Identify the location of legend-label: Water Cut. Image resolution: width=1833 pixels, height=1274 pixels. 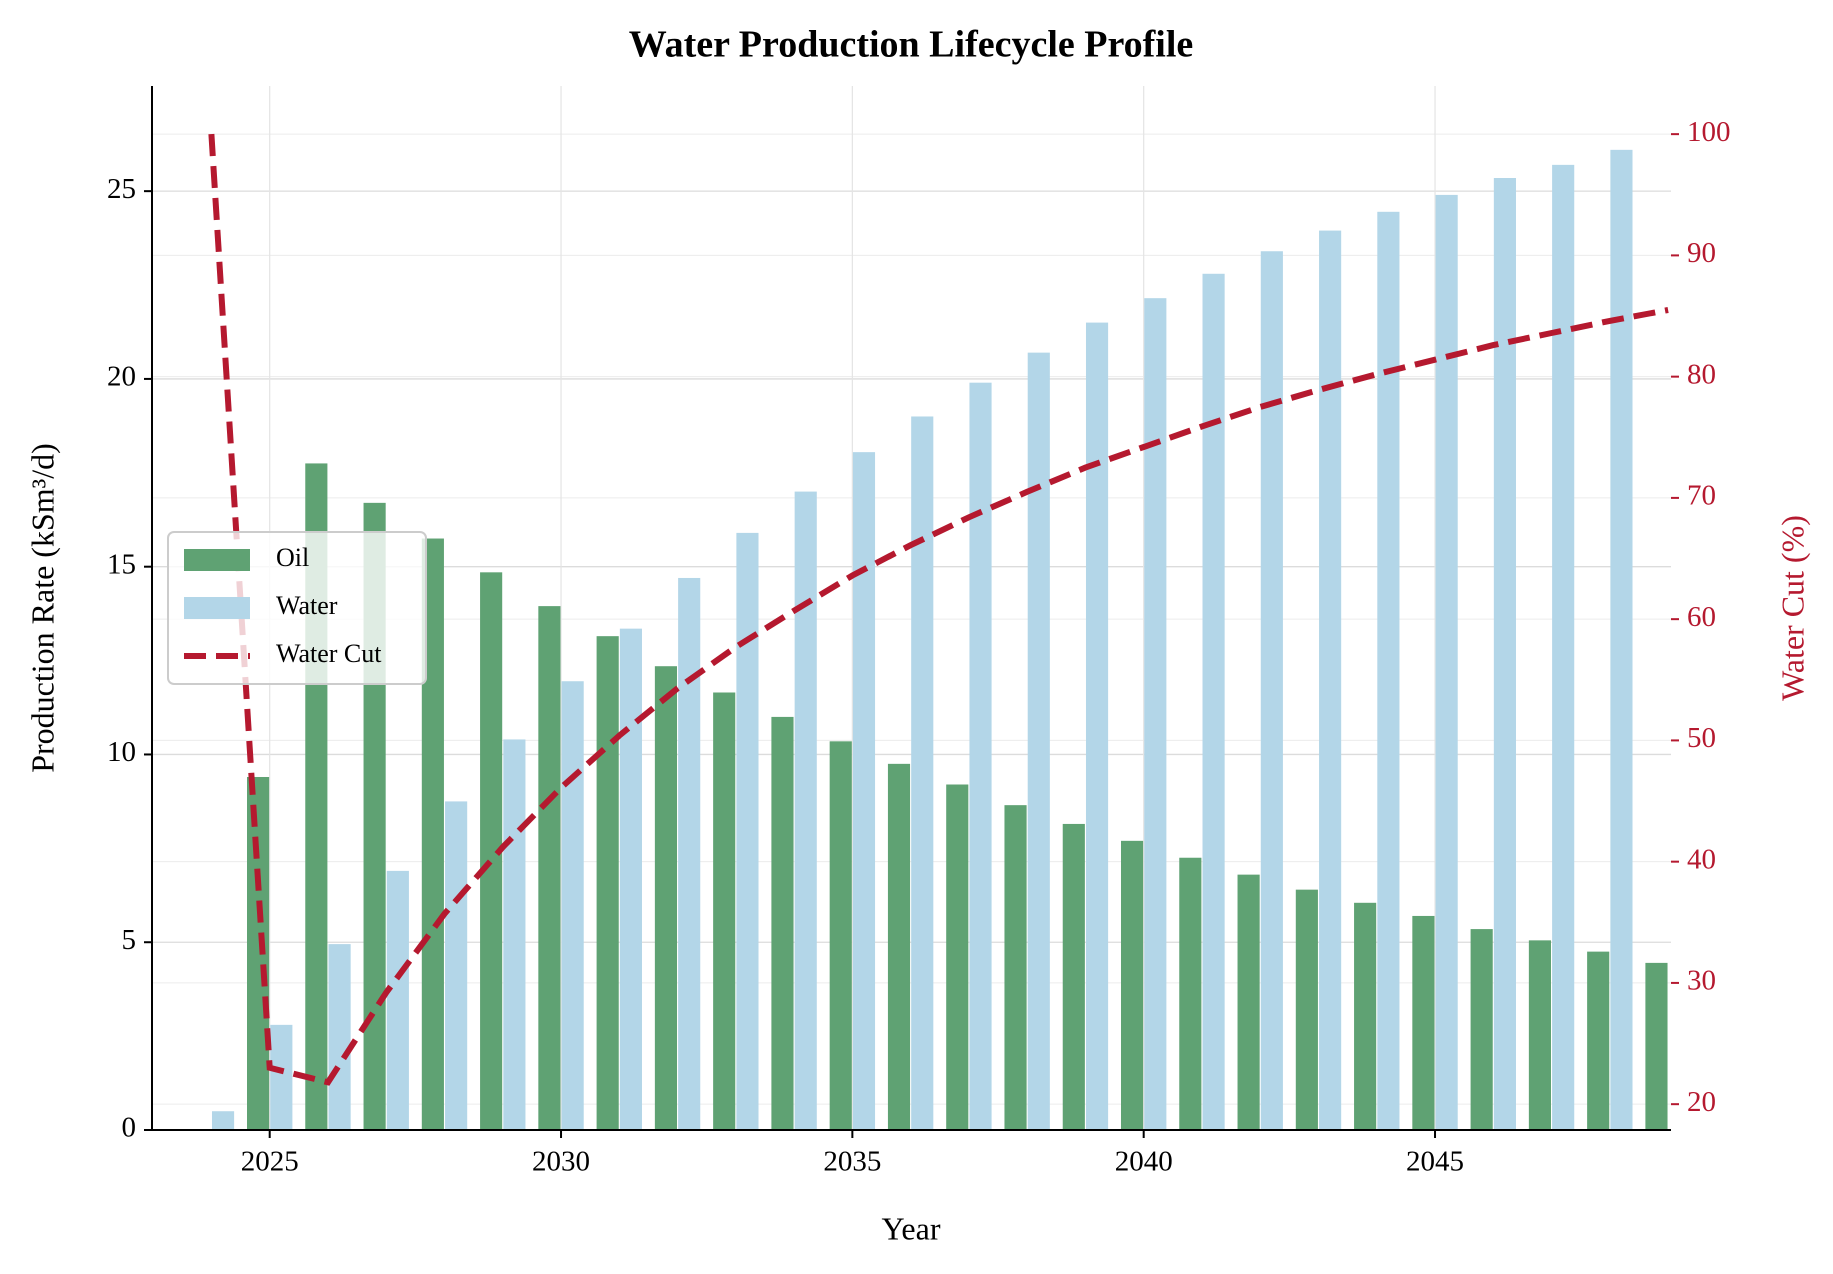
(329, 653).